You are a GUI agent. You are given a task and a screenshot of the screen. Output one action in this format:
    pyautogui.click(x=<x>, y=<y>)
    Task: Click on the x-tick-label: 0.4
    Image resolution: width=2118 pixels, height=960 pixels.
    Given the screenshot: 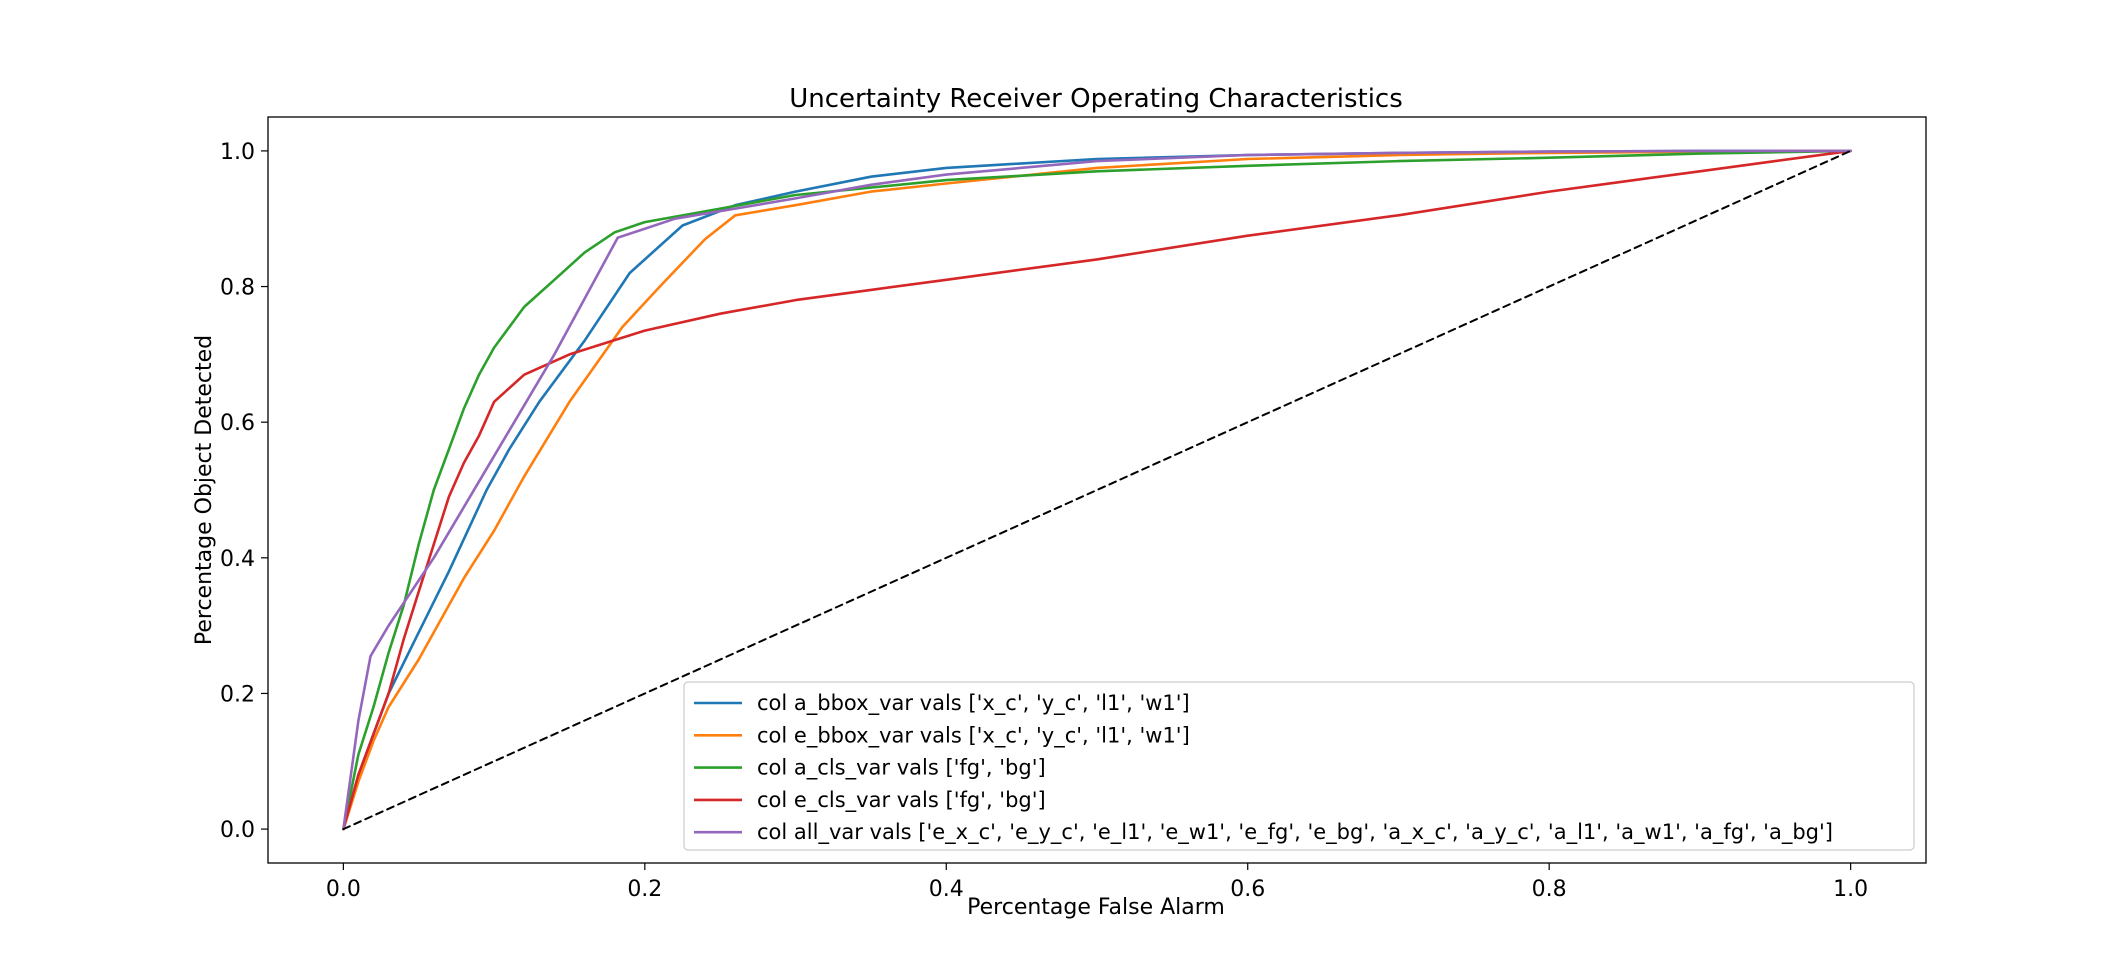 What is the action you would take?
    pyautogui.click(x=946, y=889)
    